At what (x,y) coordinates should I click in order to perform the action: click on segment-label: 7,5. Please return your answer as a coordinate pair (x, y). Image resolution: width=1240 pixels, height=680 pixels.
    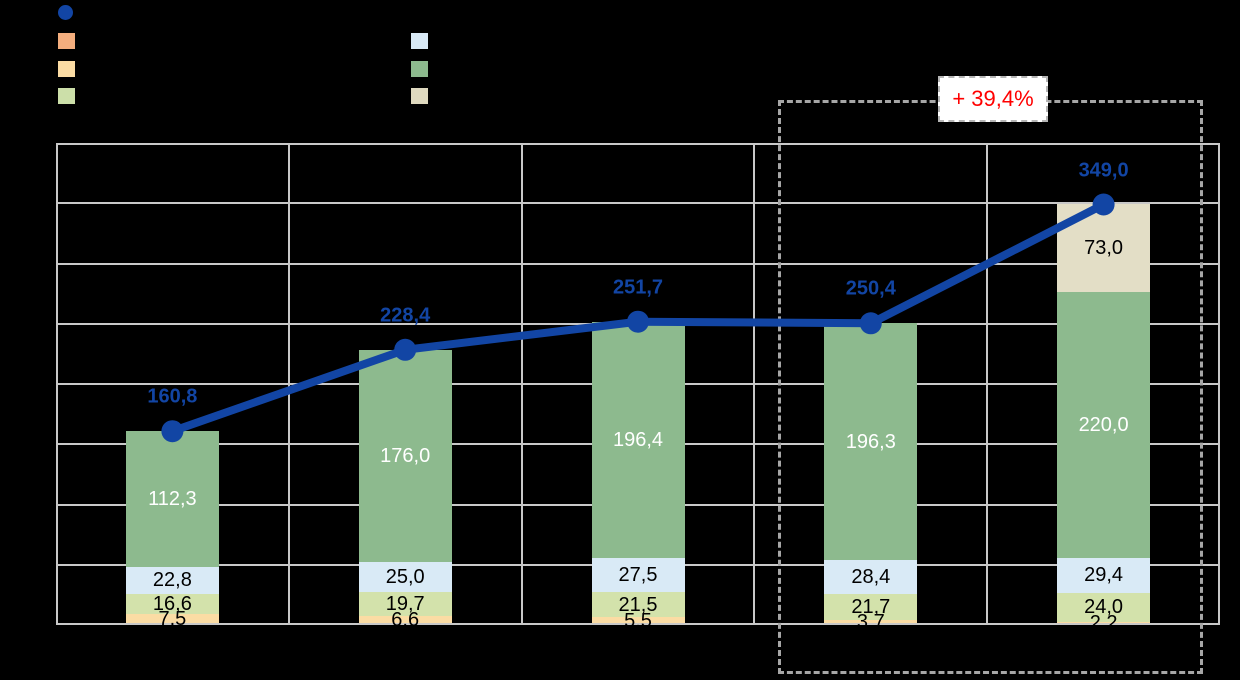
    Looking at the image, I should click on (172, 616).